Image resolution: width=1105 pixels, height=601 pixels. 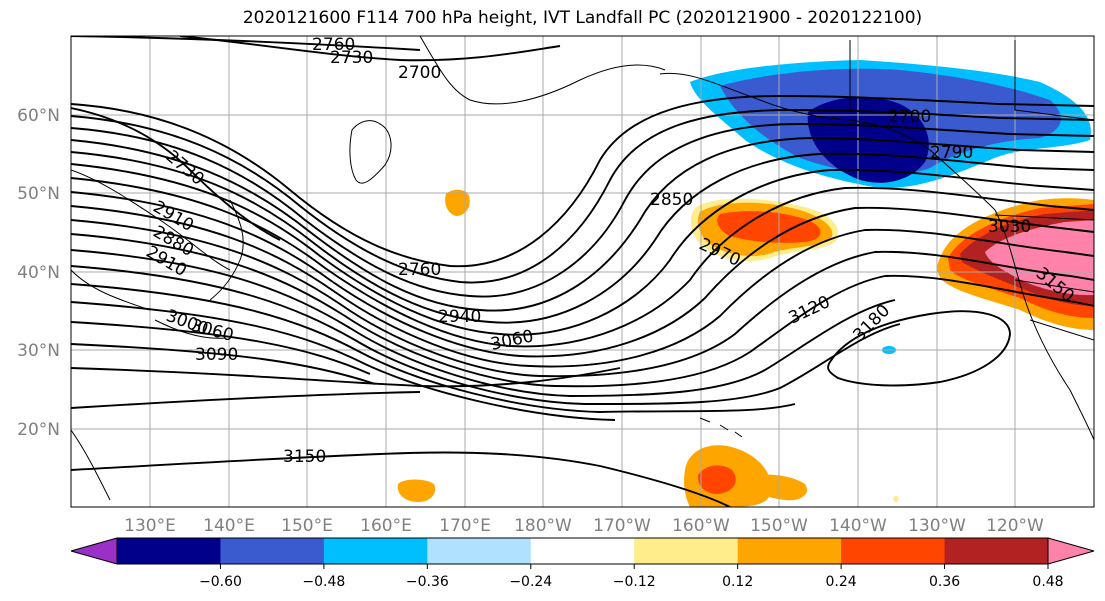 What do you see at coordinates (38, 430) in the screenshot?
I see `lat-label: 20°N` at bounding box center [38, 430].